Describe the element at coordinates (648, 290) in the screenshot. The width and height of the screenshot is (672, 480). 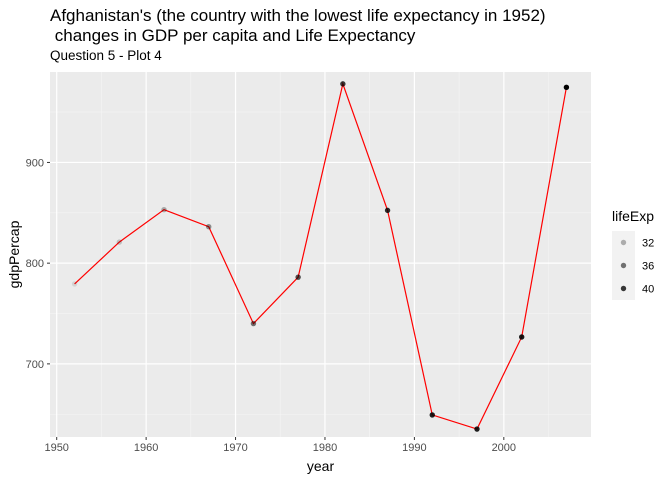
I see `legend-label: 40` at that location.